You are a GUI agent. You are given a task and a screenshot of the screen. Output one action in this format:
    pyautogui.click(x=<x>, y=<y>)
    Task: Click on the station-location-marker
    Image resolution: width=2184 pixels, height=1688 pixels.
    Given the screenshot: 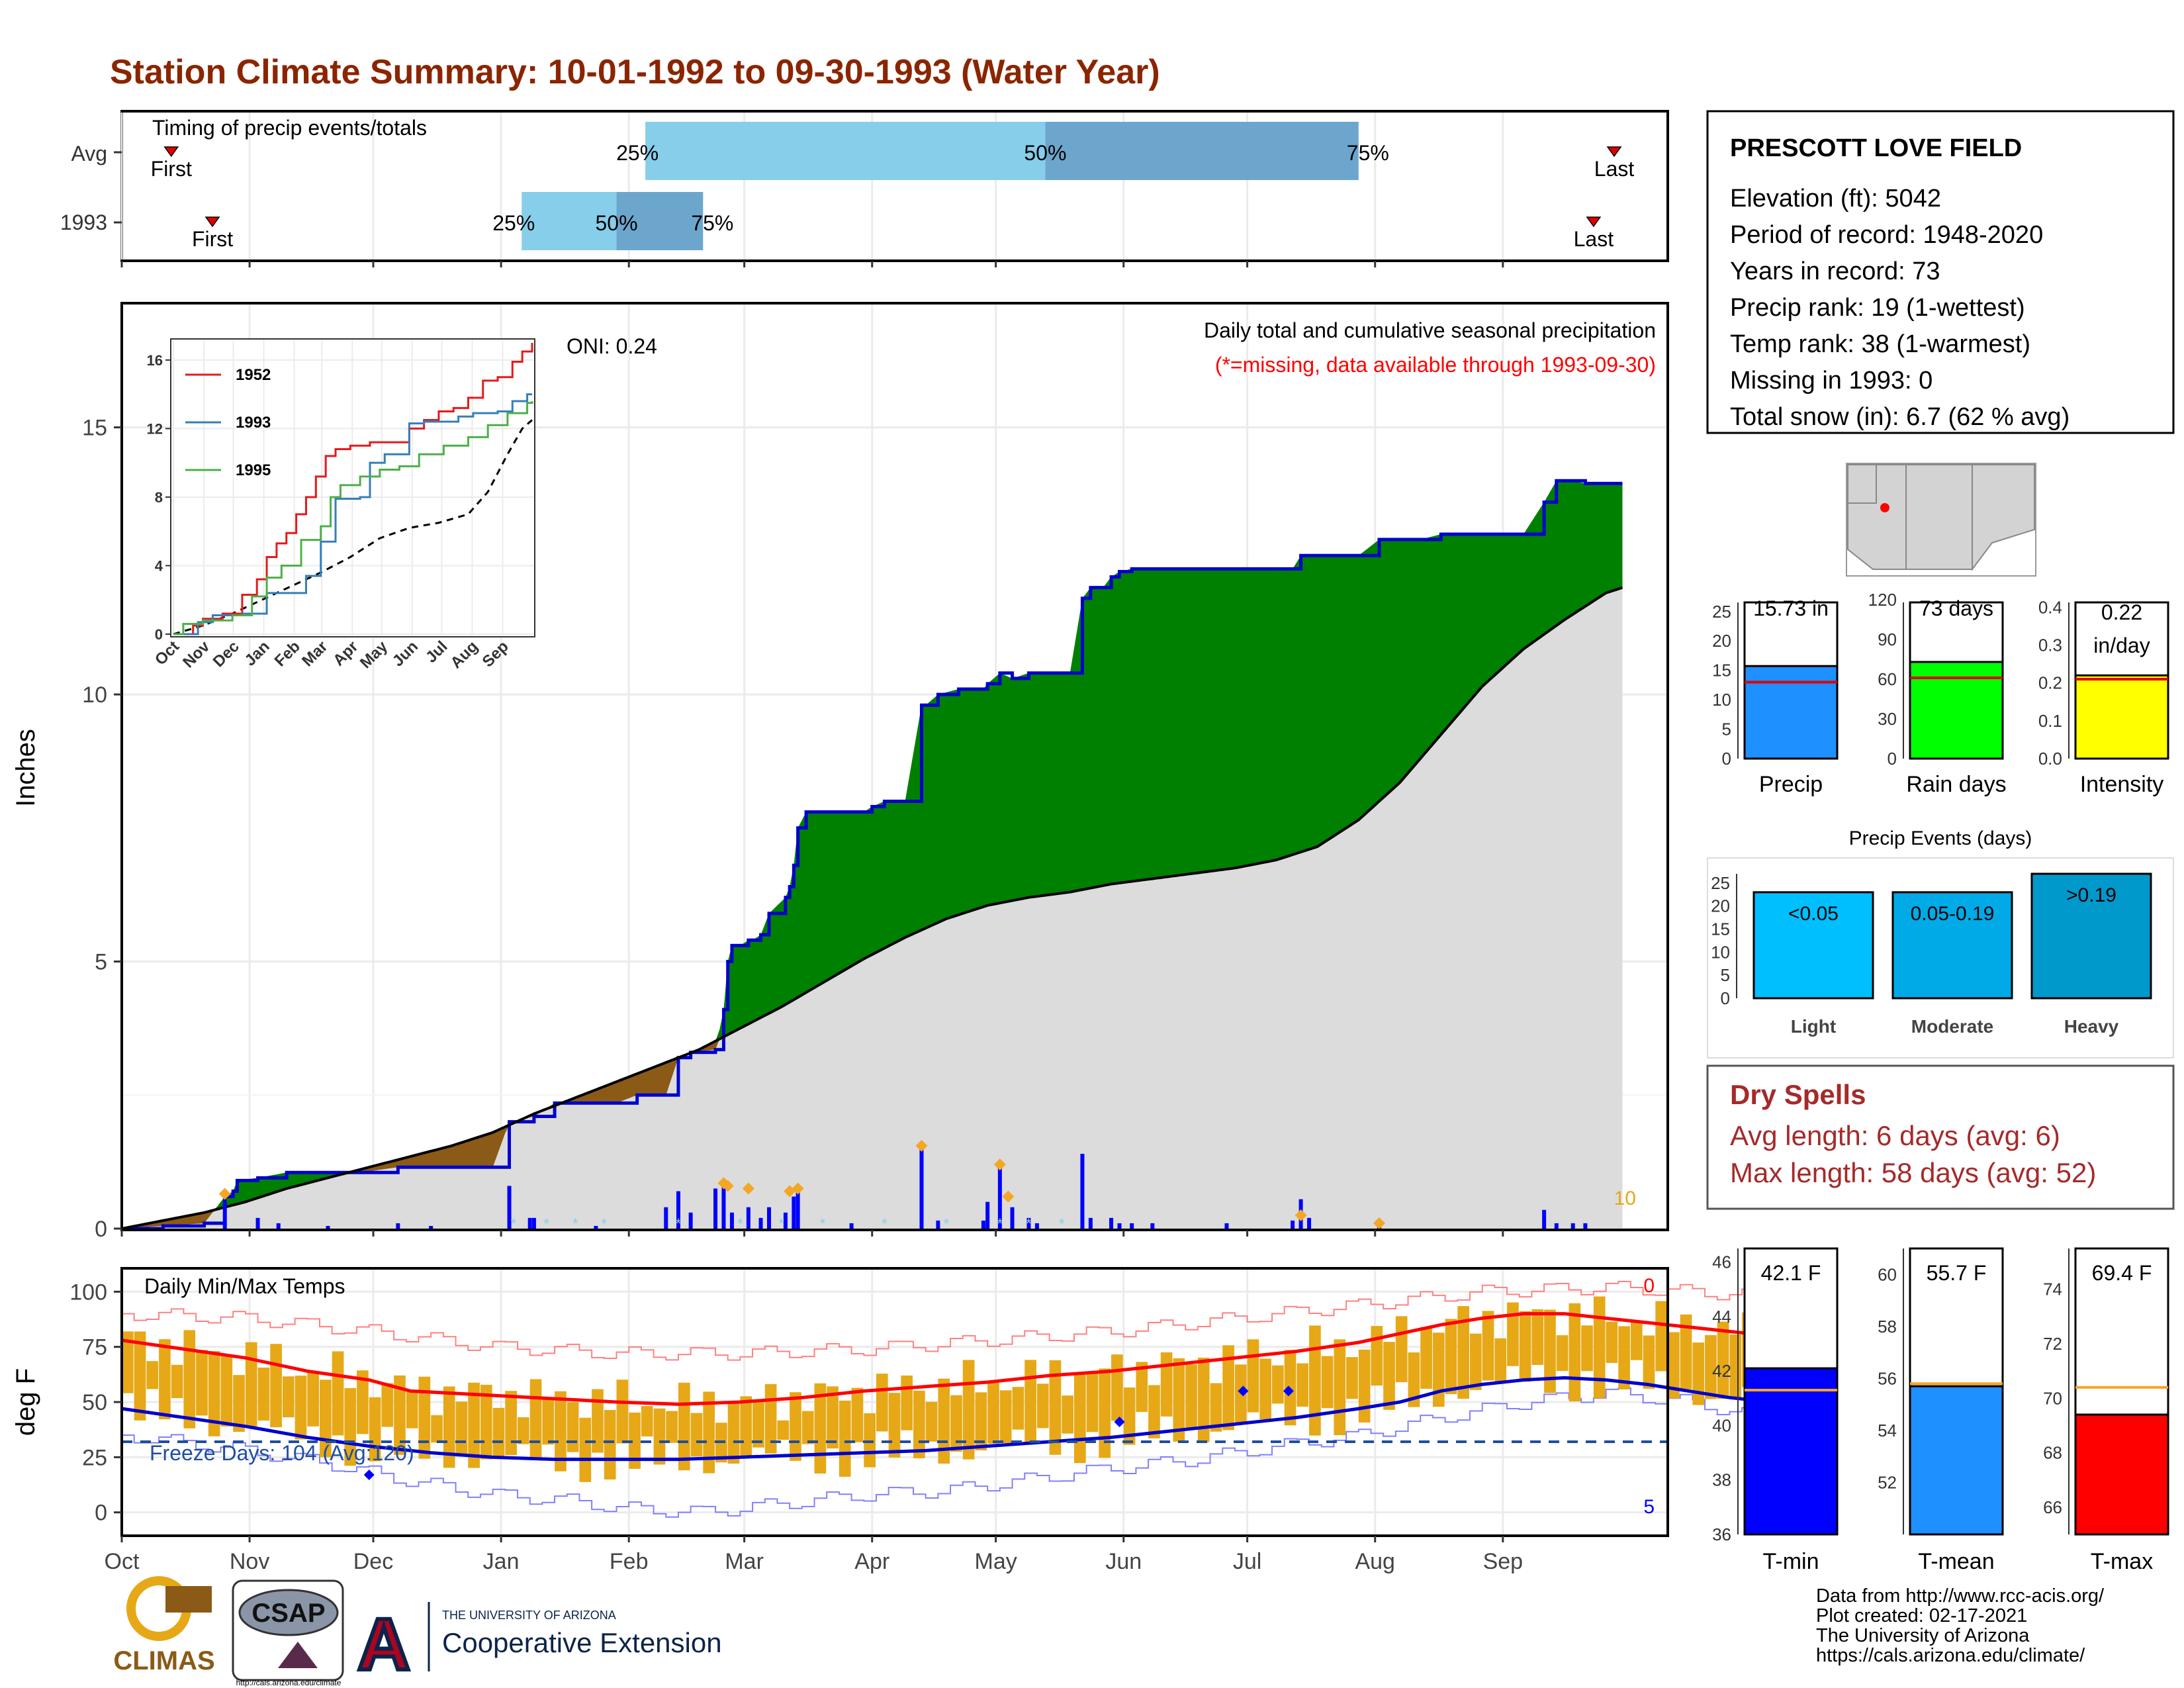 What is the action you would take?
    pyautogui.click(x=1885, y=507)
    